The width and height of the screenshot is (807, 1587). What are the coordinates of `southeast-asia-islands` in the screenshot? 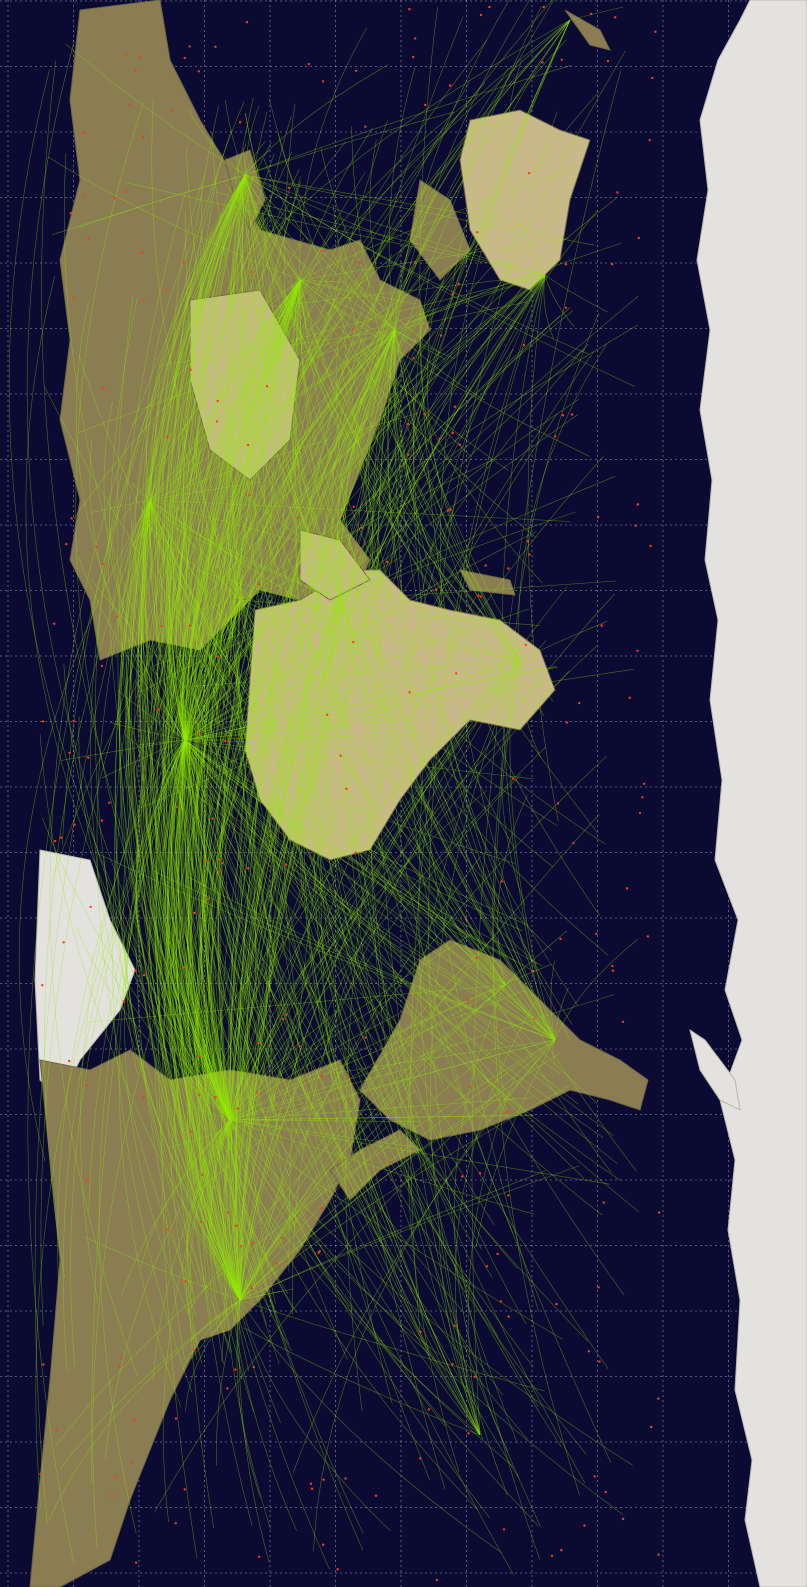 It's located at (440, 230).